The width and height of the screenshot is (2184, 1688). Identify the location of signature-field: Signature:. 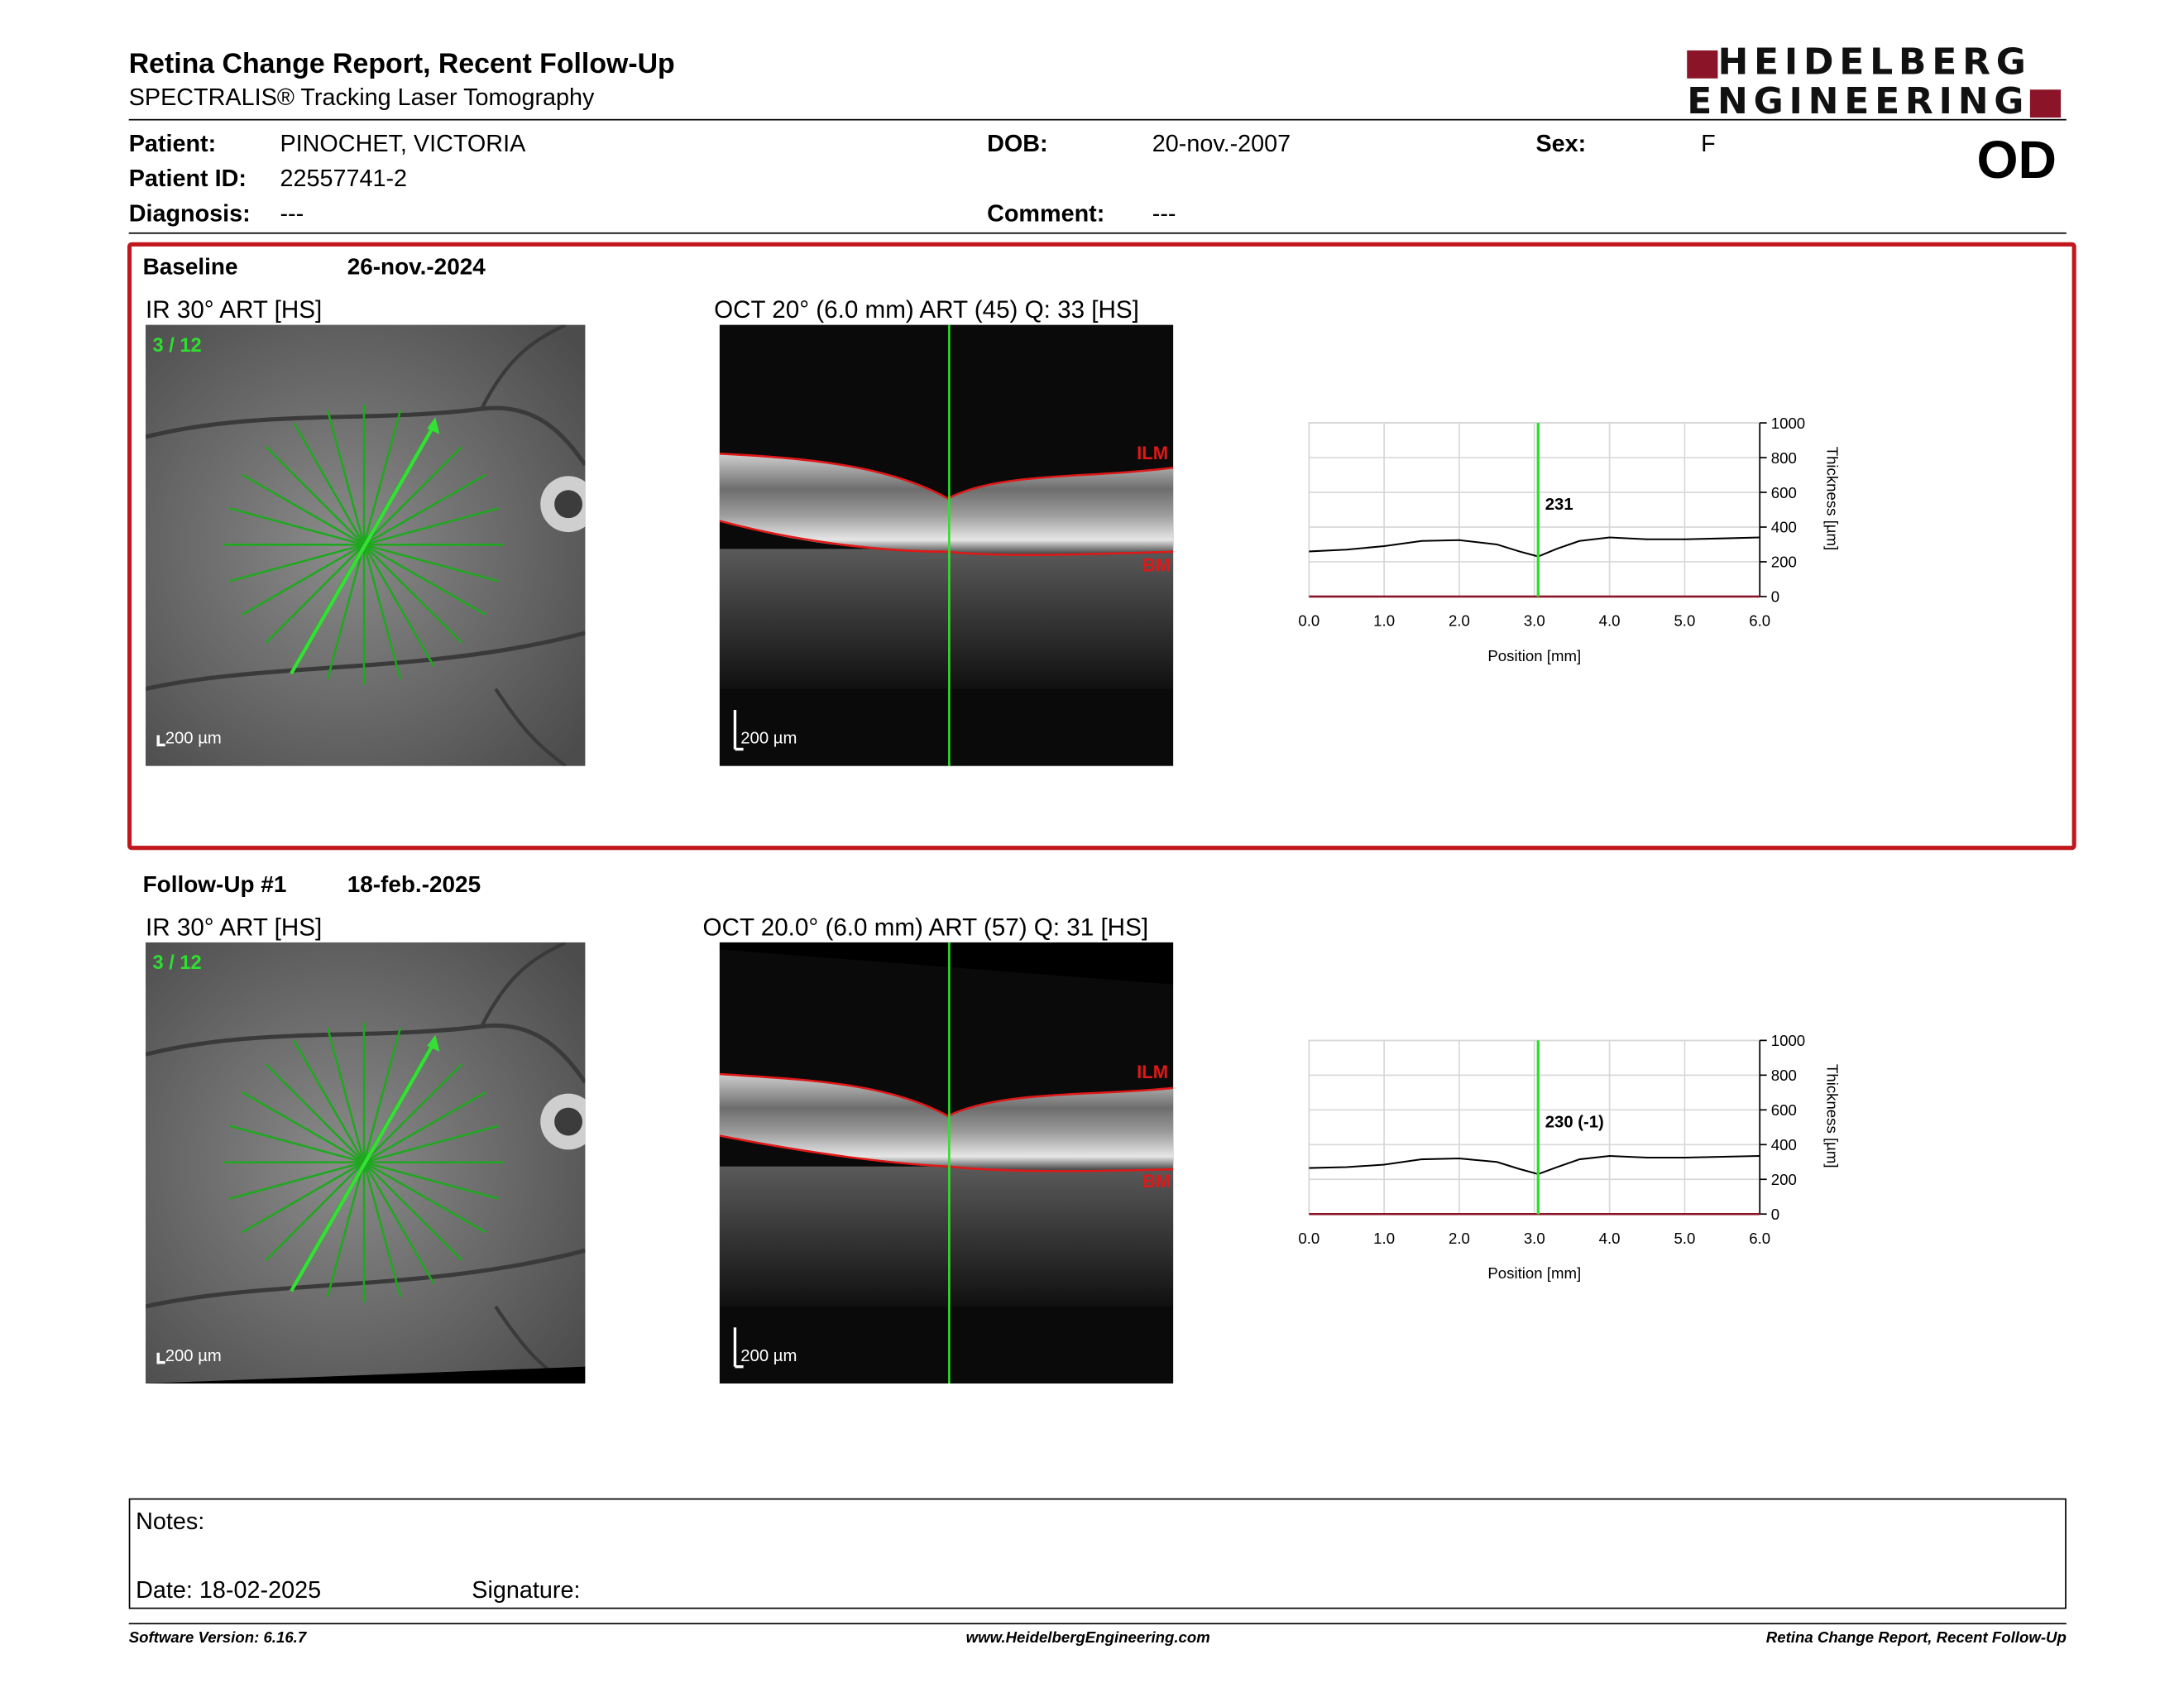
(526, 1590).